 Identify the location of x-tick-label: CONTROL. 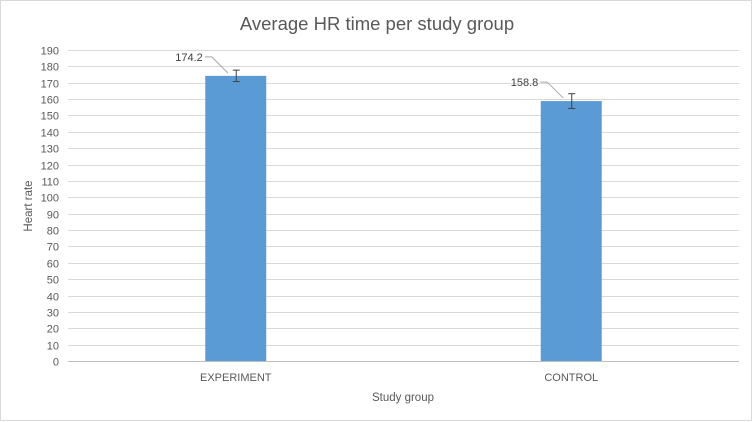
(571, 378).